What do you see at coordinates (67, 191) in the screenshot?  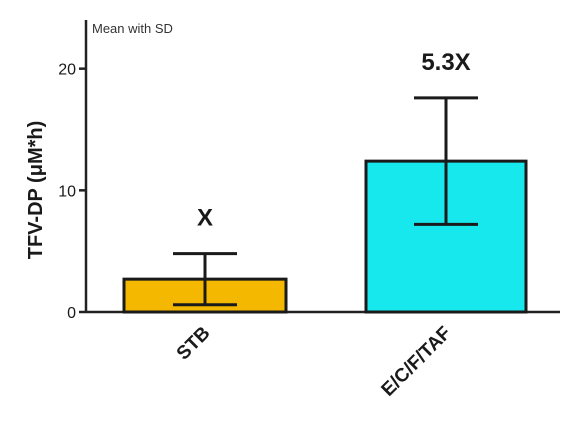 I see `y-tick-label: 10` at bounding box center [67, 191].